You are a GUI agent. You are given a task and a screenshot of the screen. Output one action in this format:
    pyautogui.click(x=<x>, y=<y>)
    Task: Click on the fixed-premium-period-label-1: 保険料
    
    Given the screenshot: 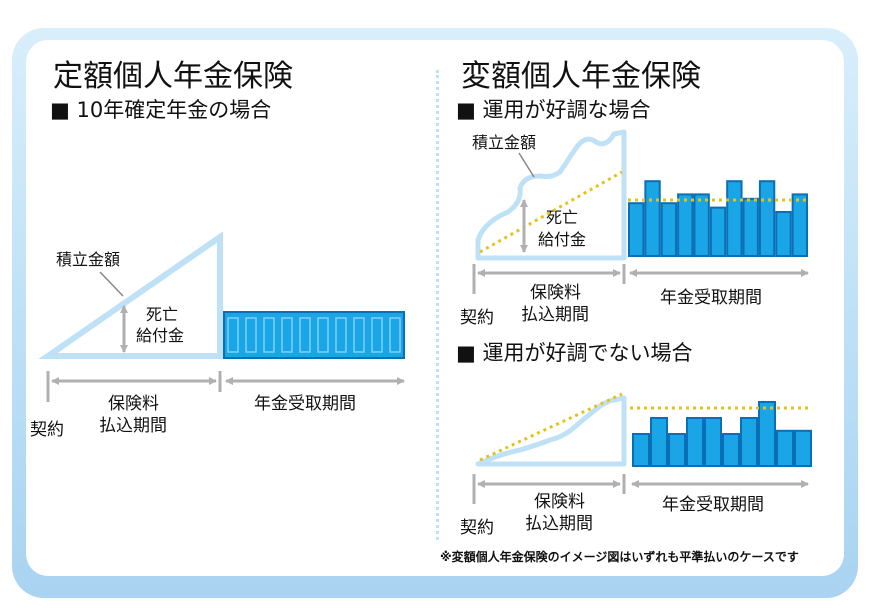 What is the action you would take?
    pyautogui.click(x=133, y=404)
    